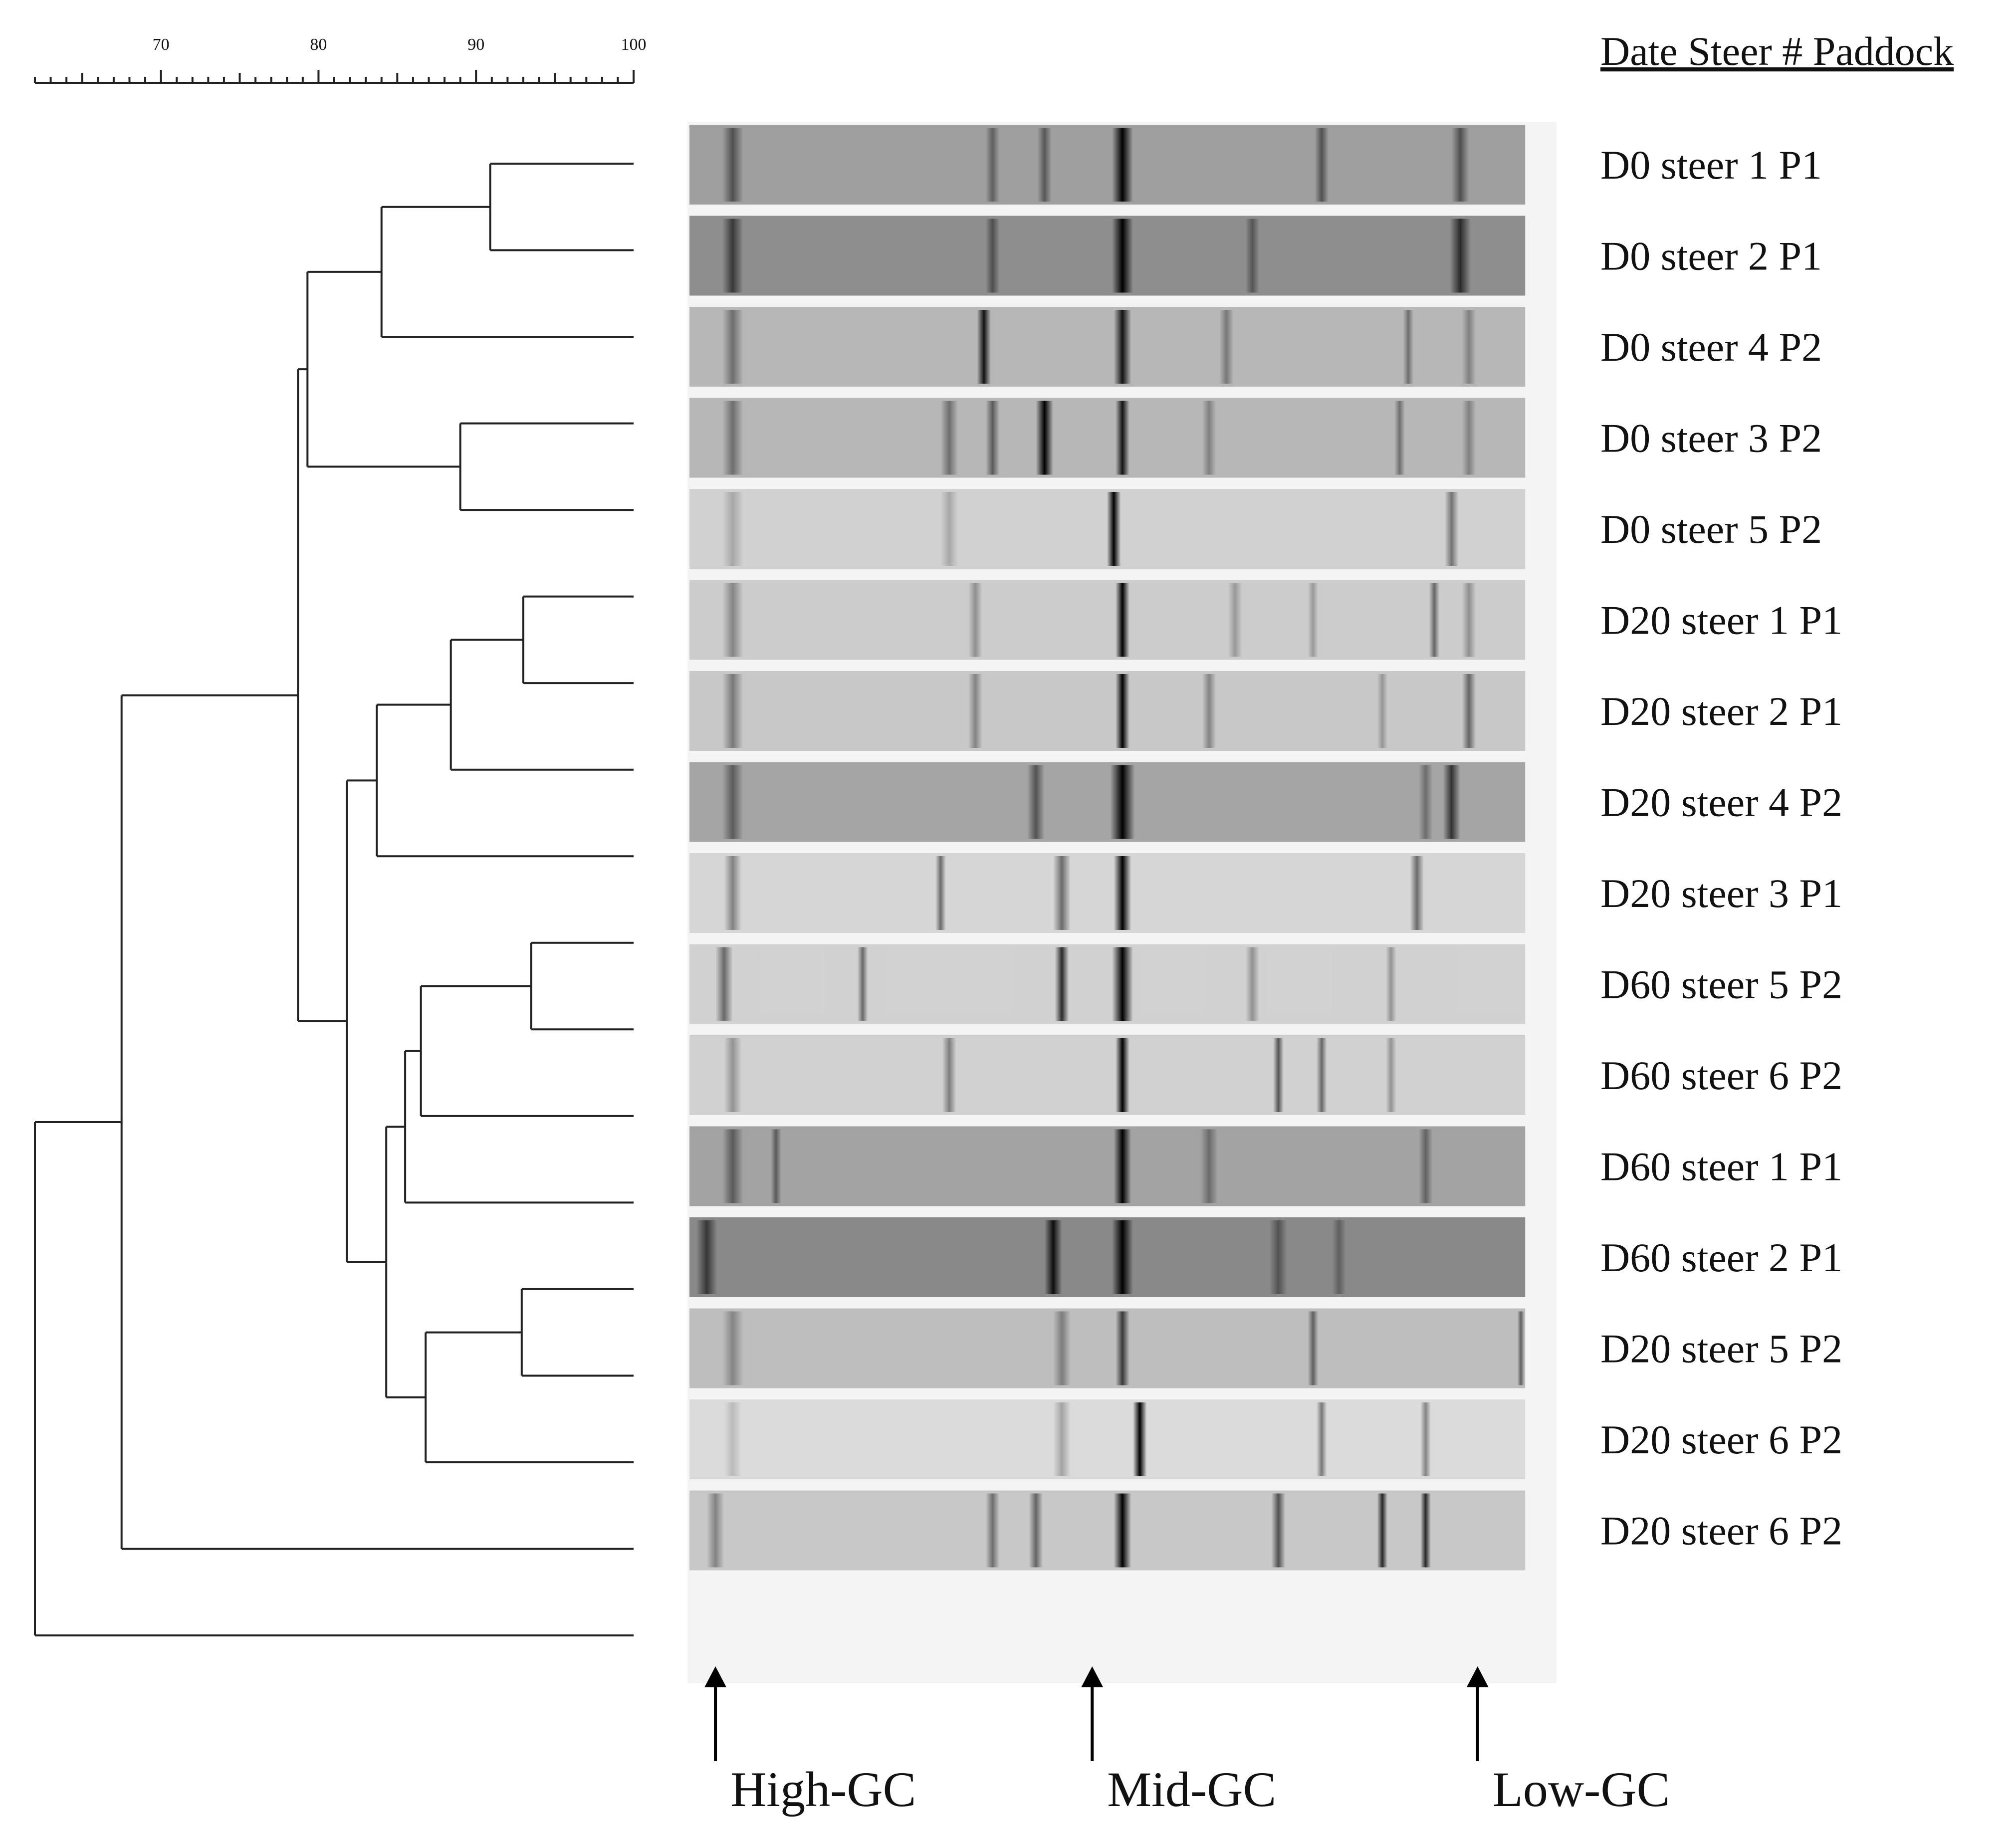  I want to click on lane-label: D0 steer 4 P2, so click(1711, 347).